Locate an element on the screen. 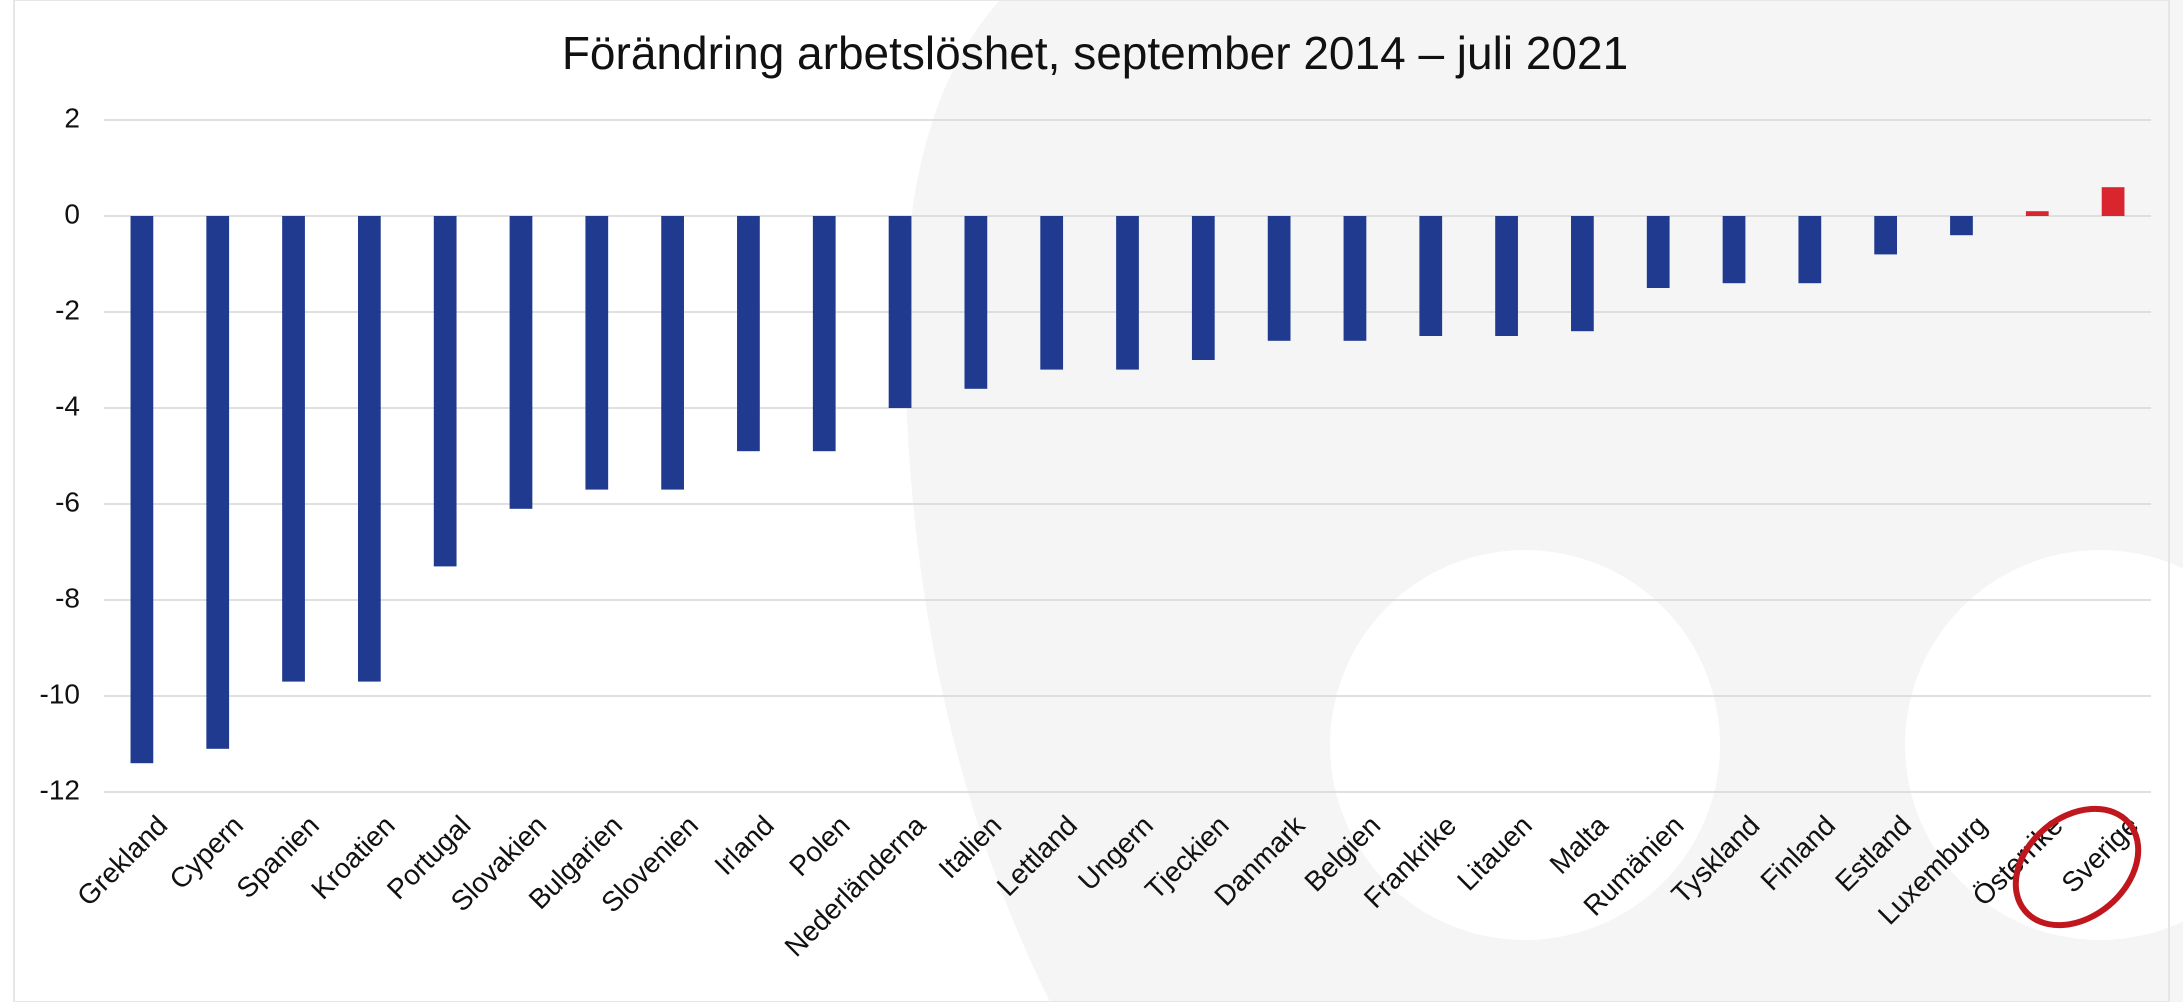 This screenshot has height=1002, width=2183. y-tick-label: -8 is located at coordinates (67, 597).